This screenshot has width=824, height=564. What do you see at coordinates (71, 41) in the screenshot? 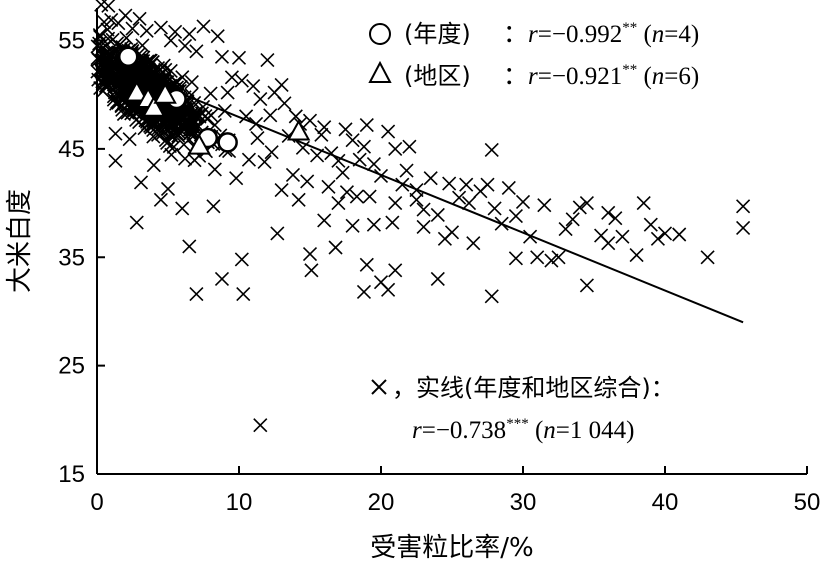
I see `y-tick-label: 55` at bounding box center [71, 41].